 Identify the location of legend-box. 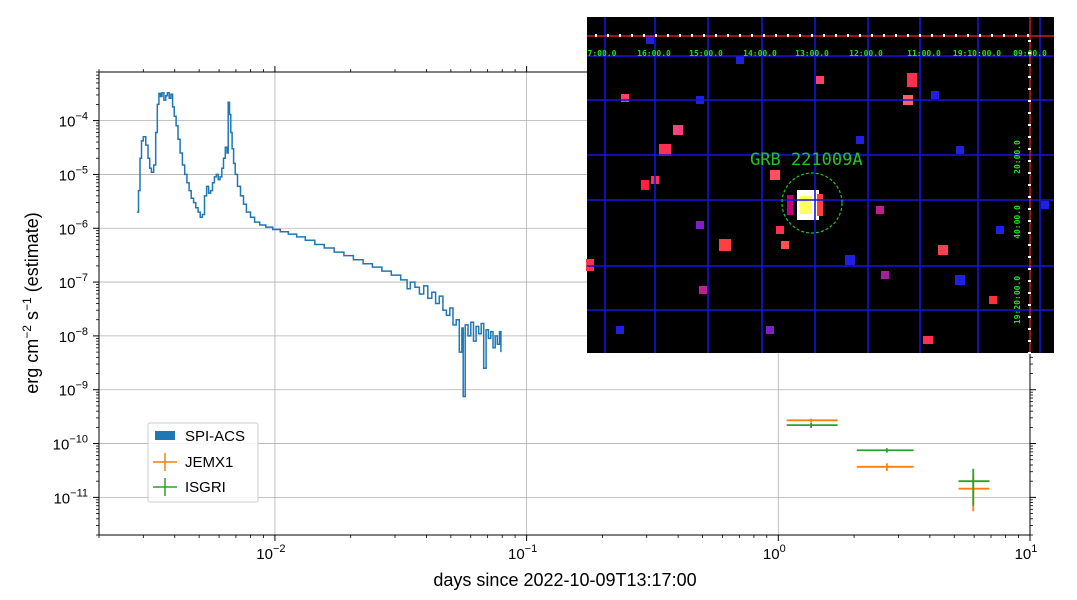
(203, 462).